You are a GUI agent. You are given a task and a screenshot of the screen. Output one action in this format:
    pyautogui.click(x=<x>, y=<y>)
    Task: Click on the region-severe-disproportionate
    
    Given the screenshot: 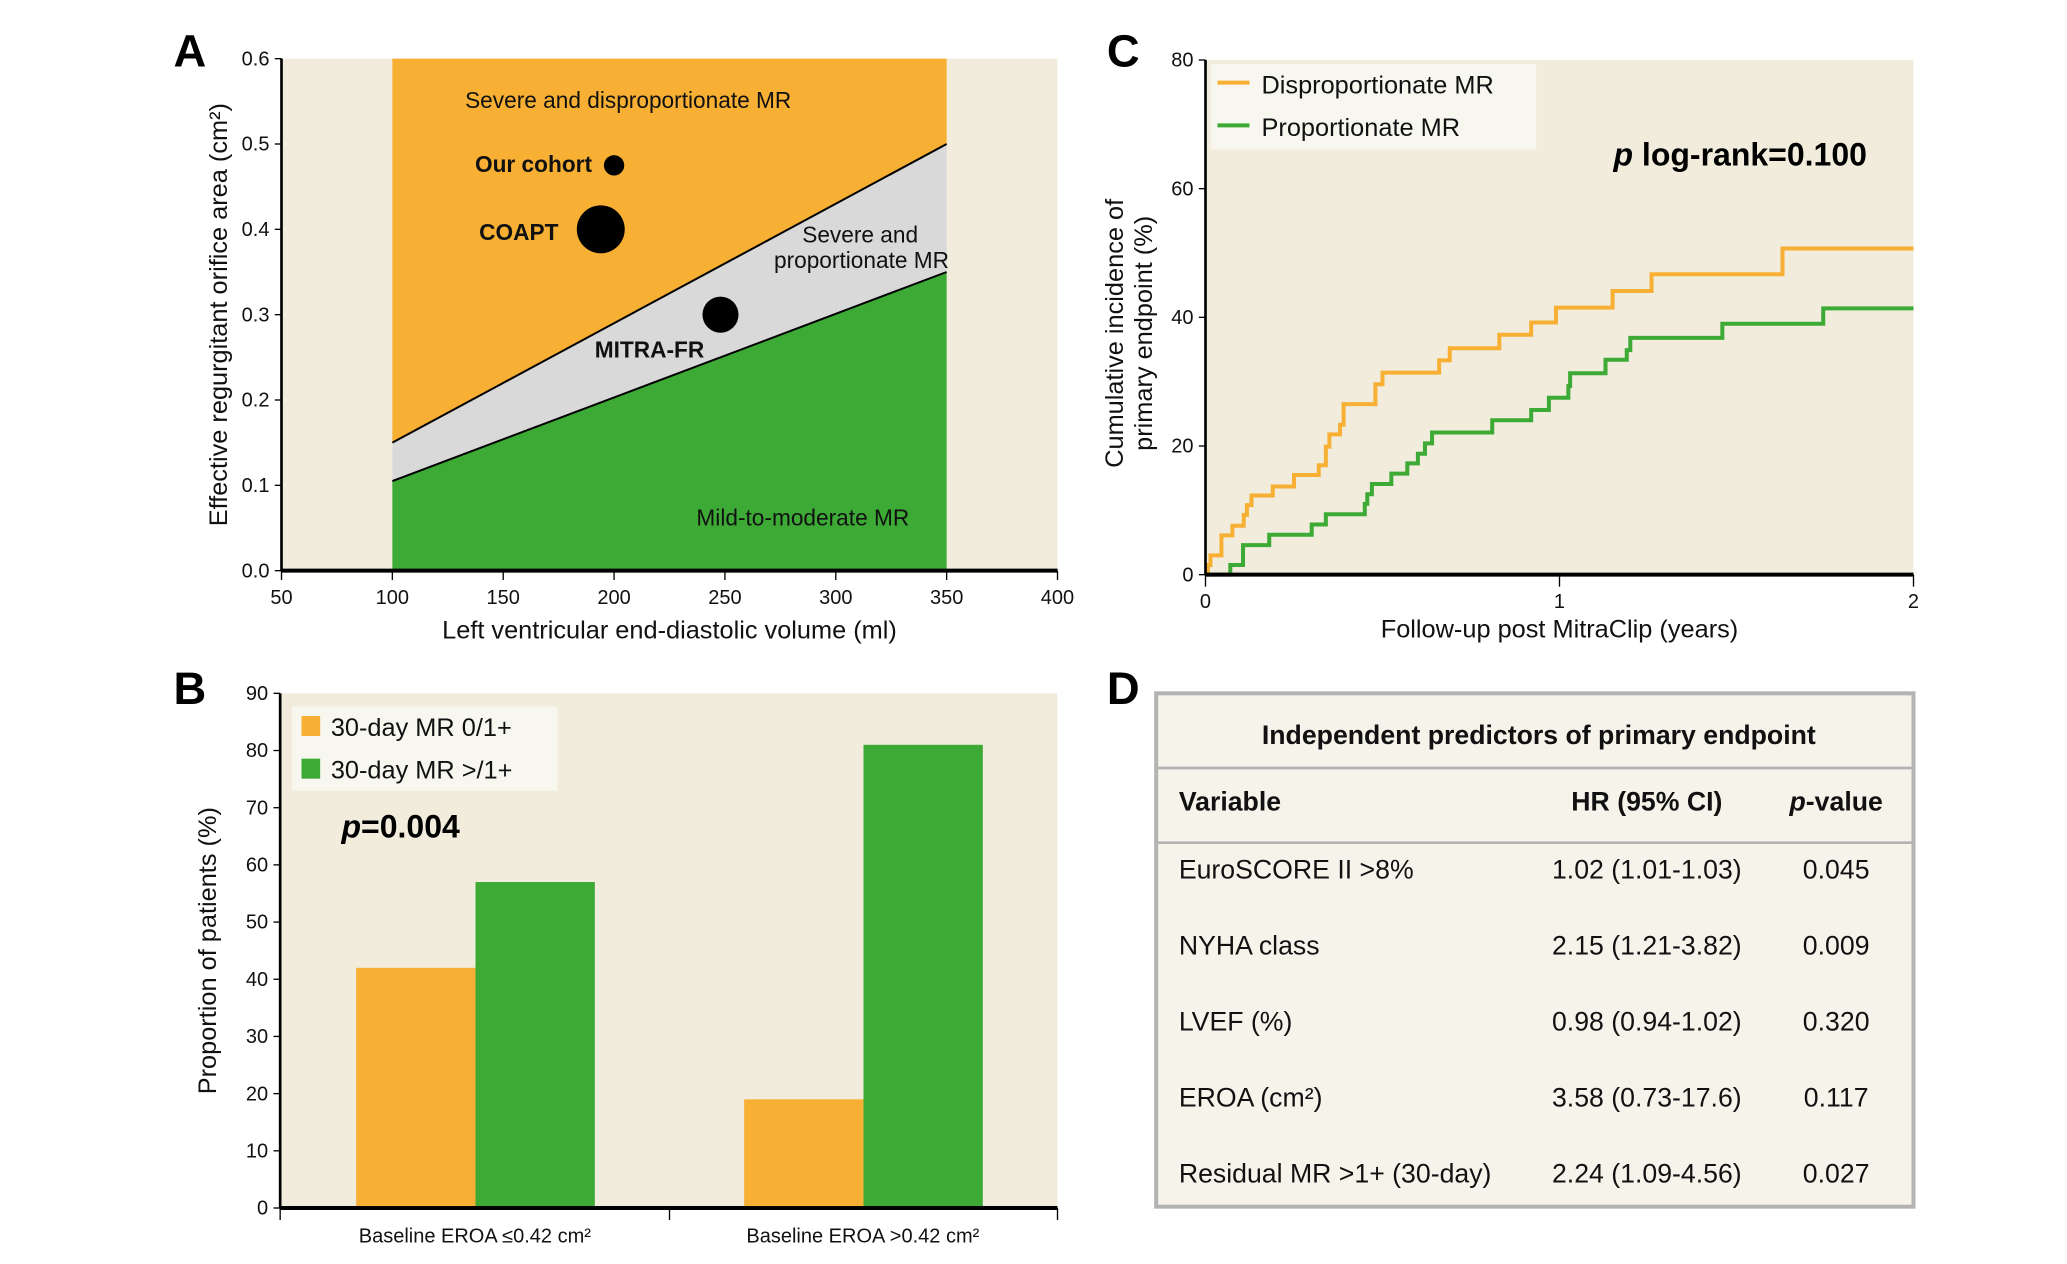 What is the action you would take?
    pyautogui.click(x=669, y=250)
    